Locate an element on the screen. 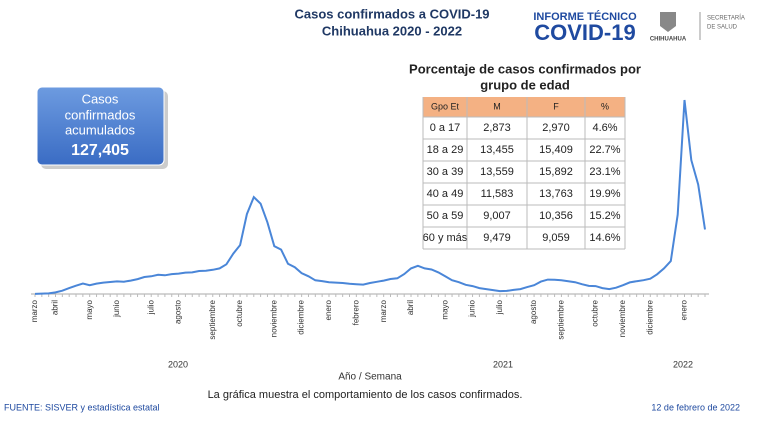 The height and width of the screenshot is (423, 770). source: FUENTE: SISVER y estadística estatal is located at coordinates (82, 407).